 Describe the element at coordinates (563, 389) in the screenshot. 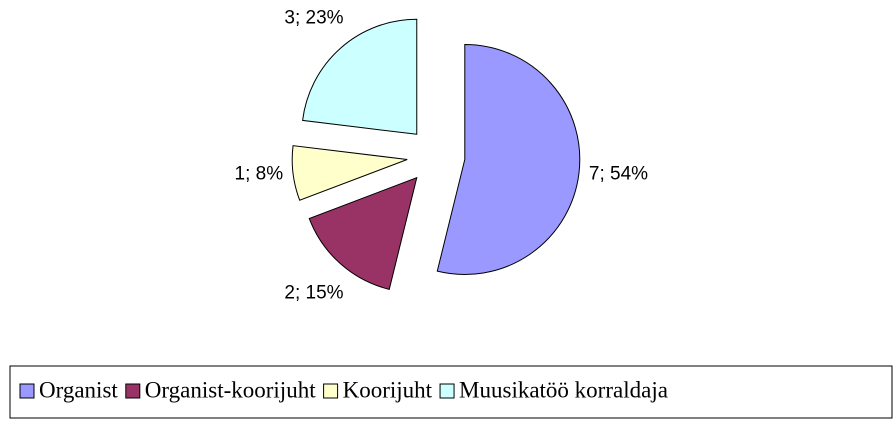

I see `legend-label: Muusikatöö korraldaja` at that location.